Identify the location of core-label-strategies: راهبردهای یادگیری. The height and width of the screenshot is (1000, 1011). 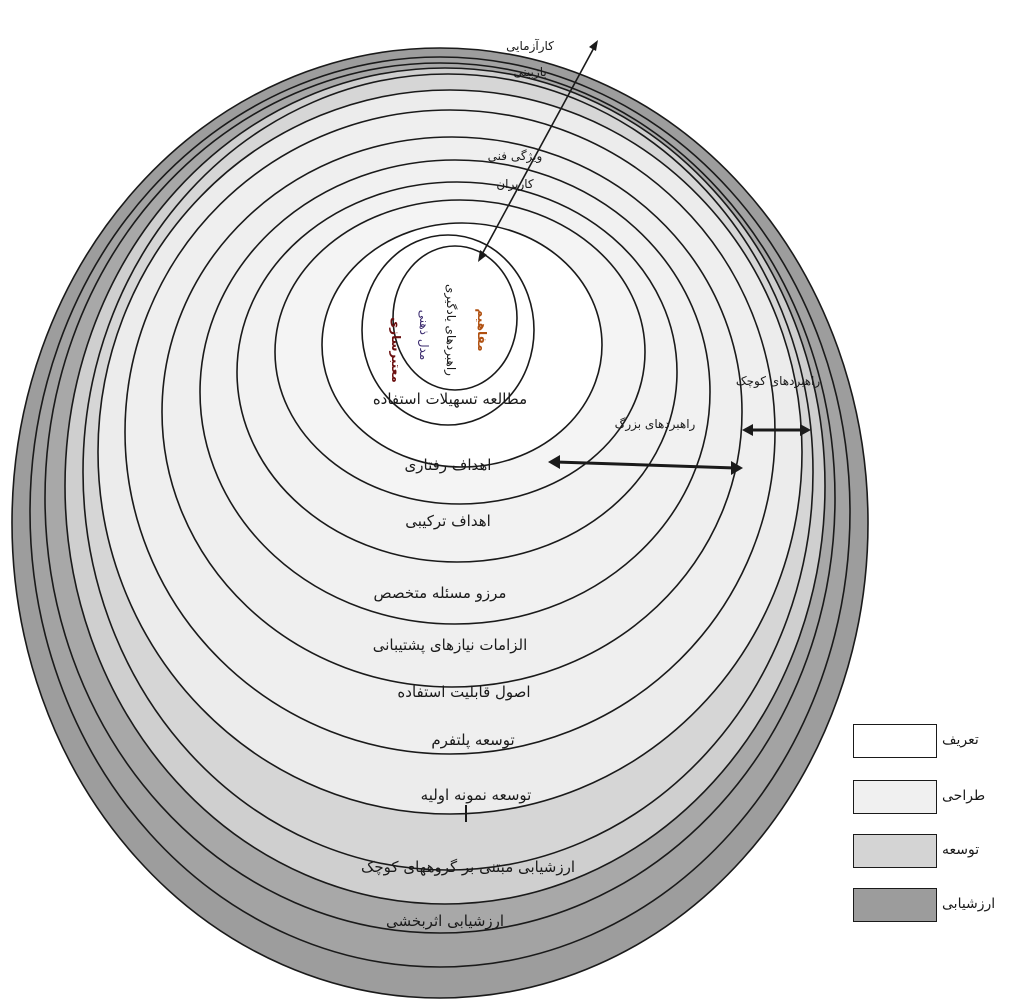
(450, 330).